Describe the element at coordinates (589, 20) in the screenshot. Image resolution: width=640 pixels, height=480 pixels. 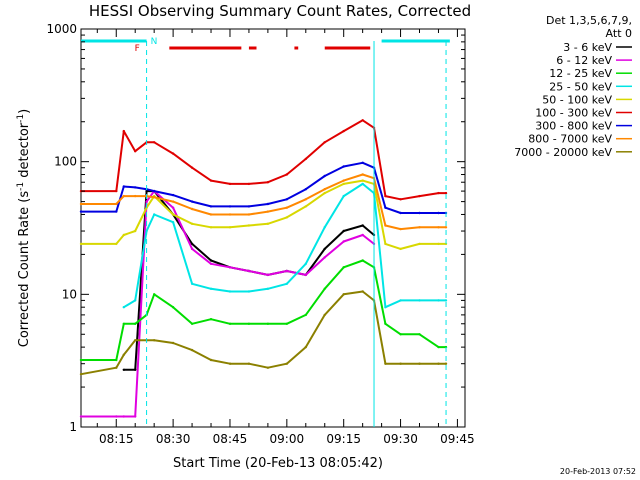
I see `legend-header-line1: Det 1,3,5,6,7,9,` at that location.